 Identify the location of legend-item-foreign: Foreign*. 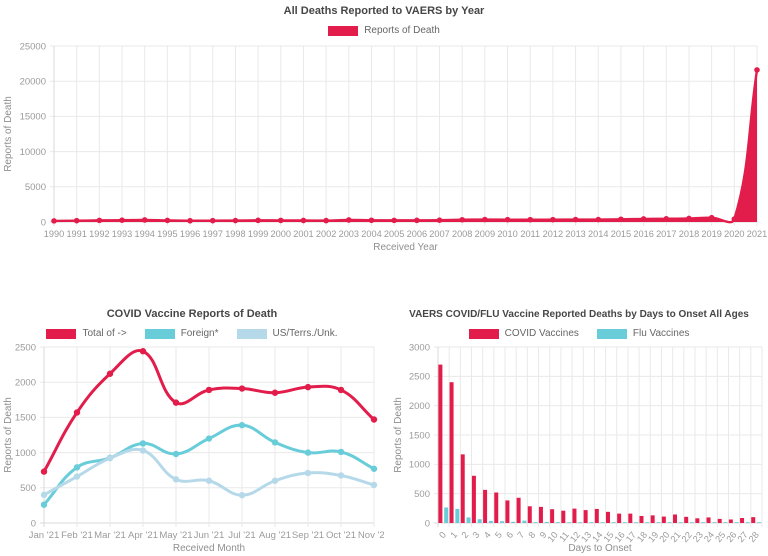
(181, 333).